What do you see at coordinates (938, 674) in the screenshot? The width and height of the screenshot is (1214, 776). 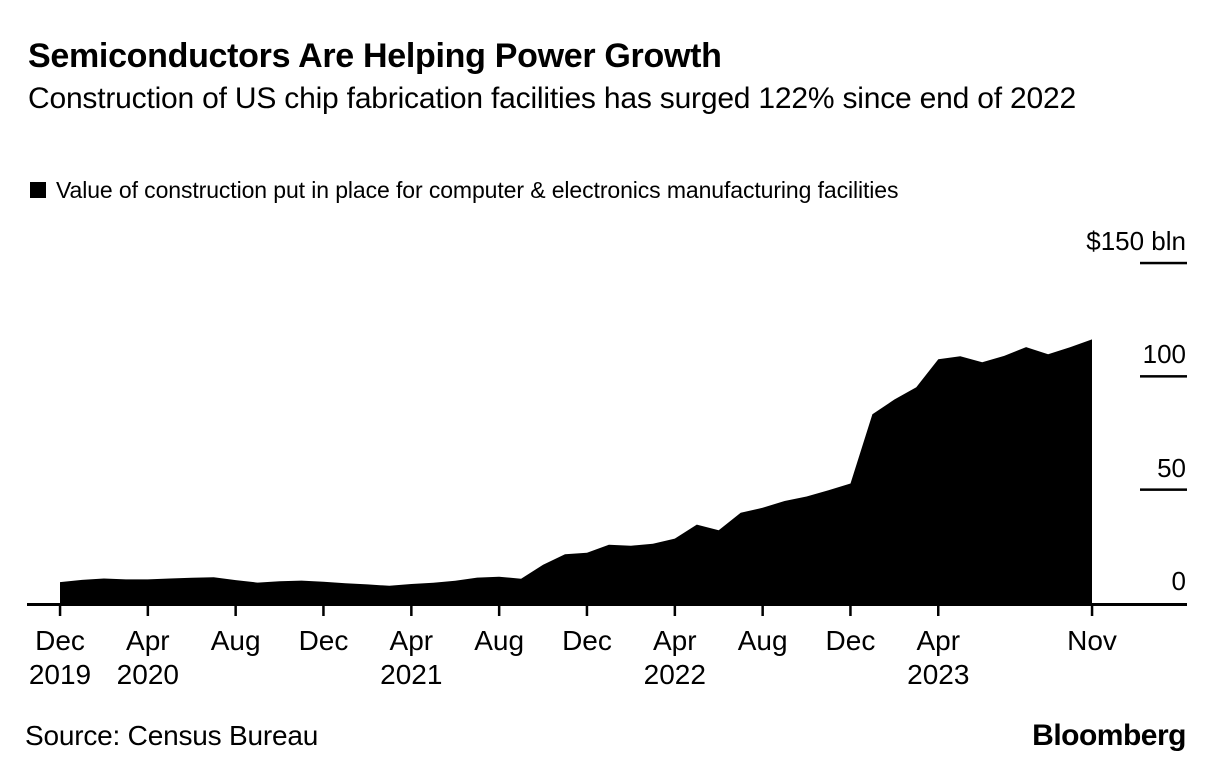 I see `x-tick-year: 2023` at bounding box center [938, 674].